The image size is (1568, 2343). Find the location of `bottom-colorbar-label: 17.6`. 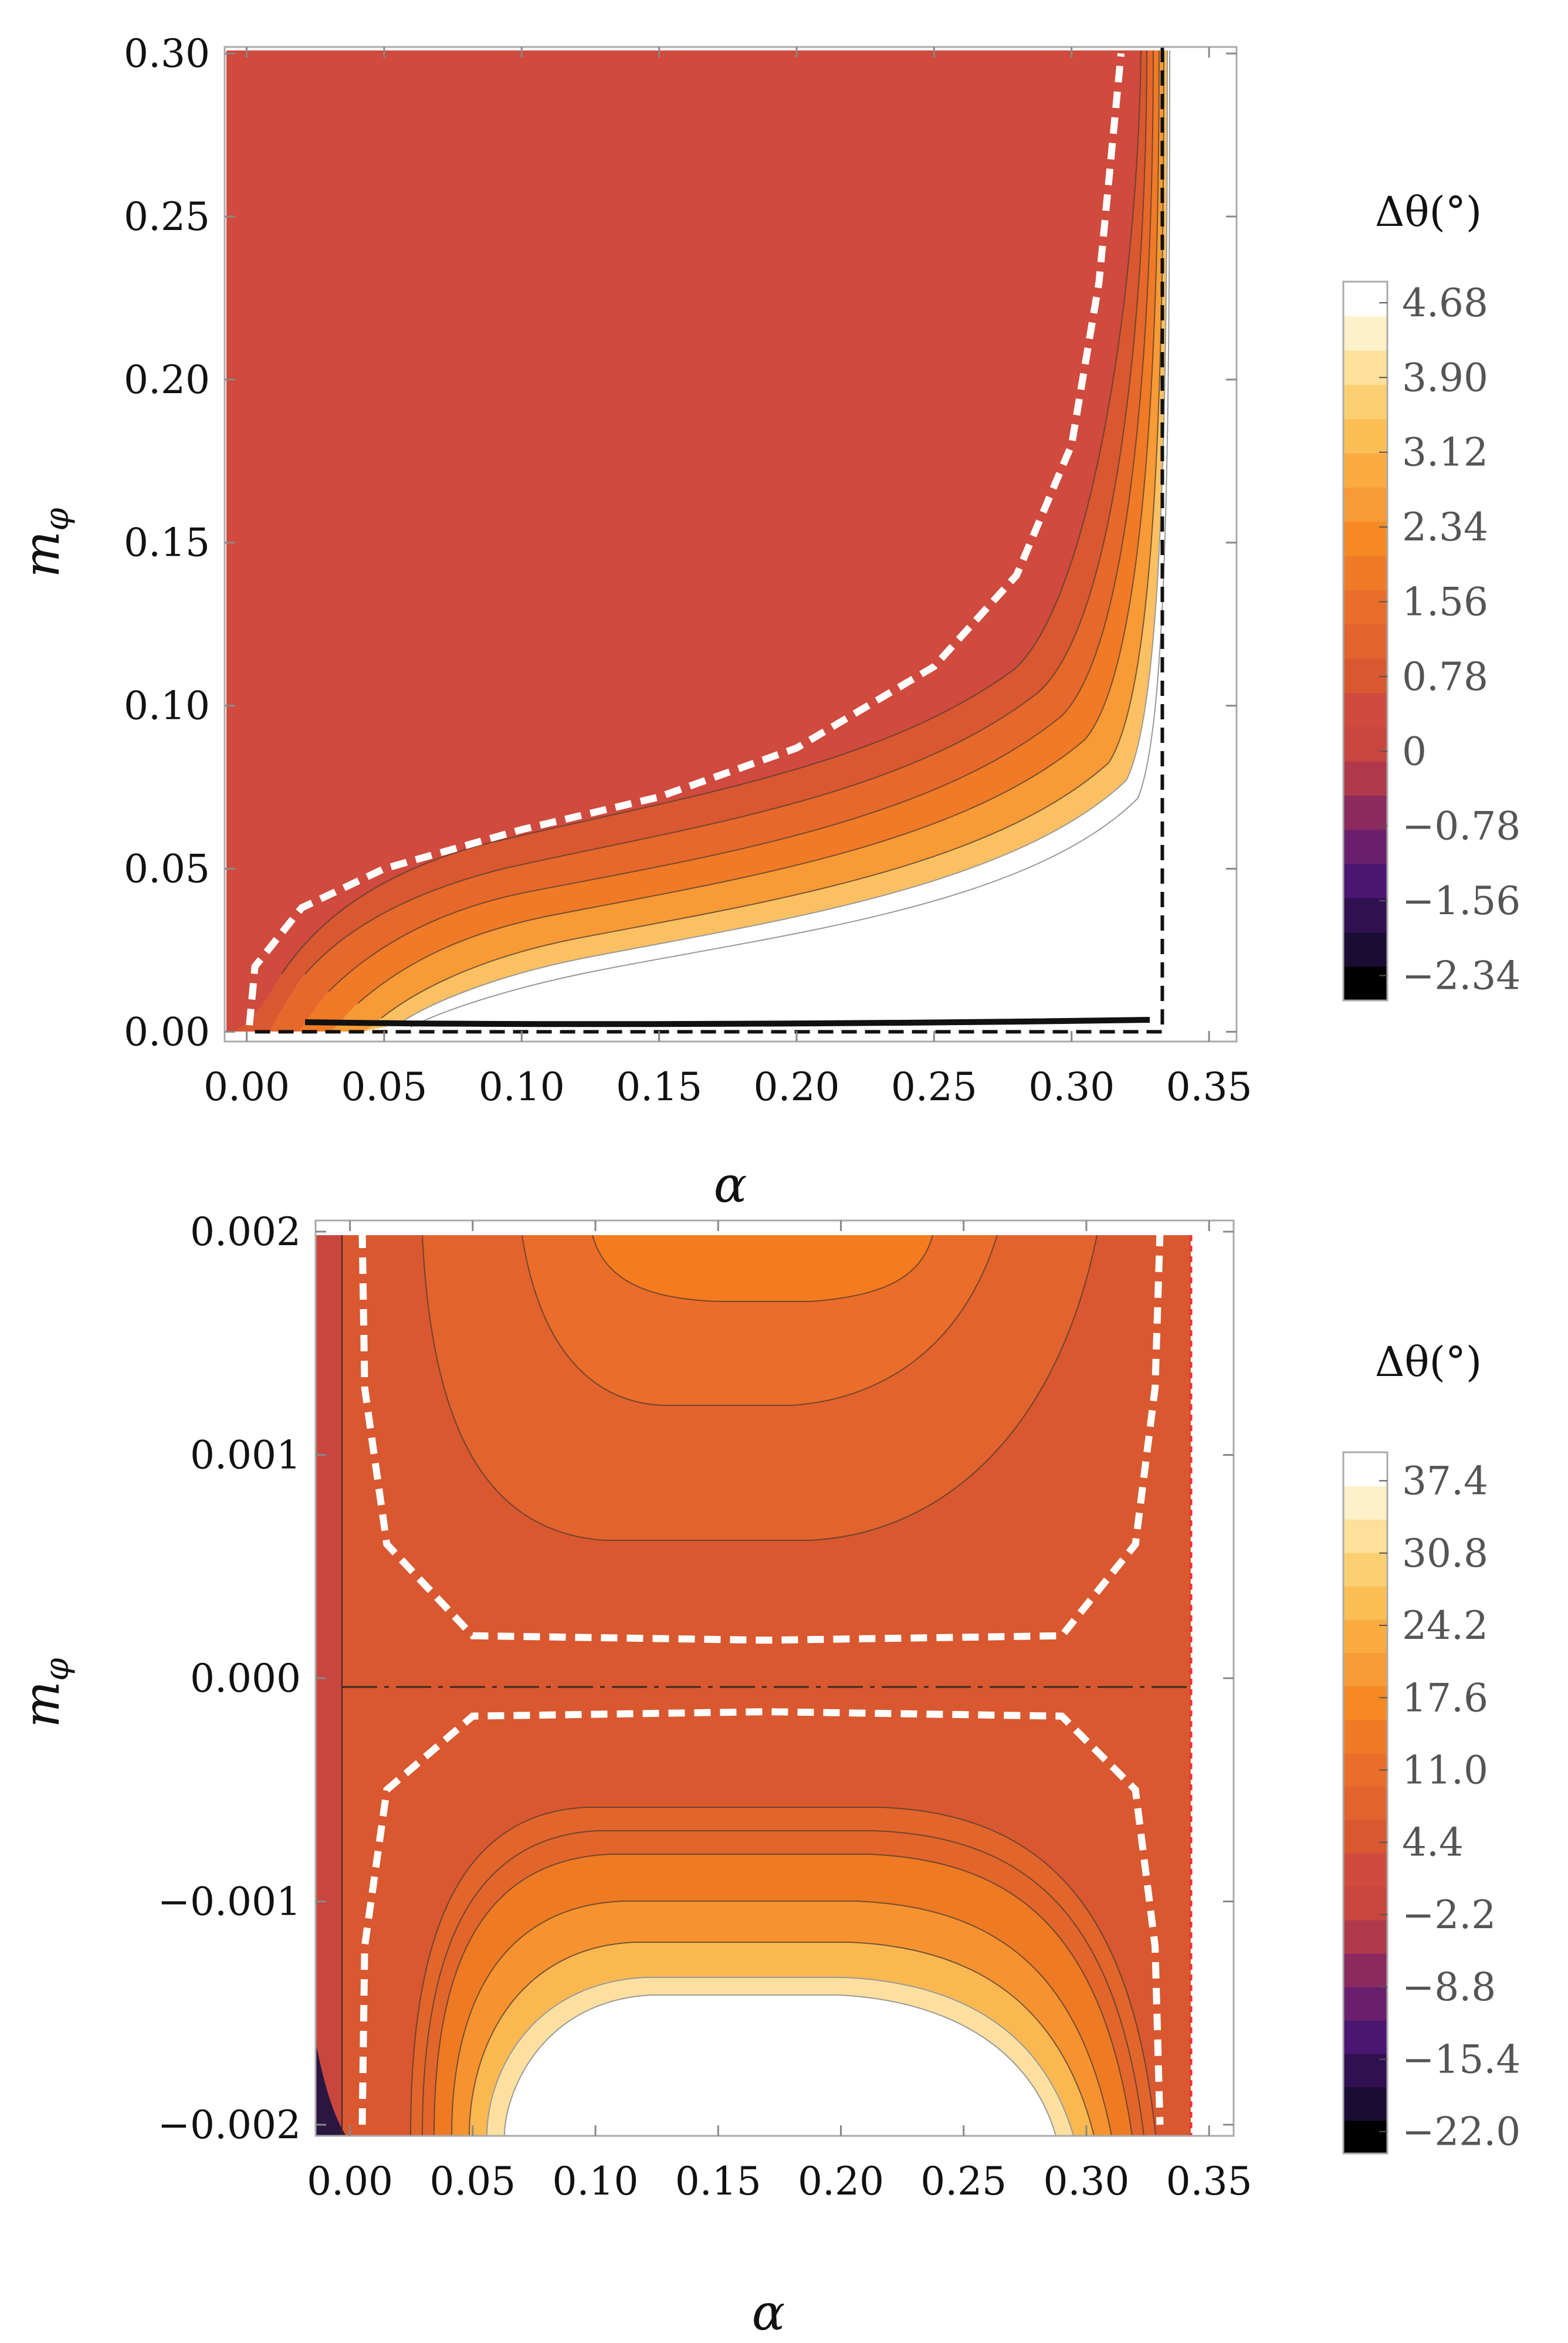

bottom-colorbar-label: 17.6 is located at coordinates (1445, 1698).